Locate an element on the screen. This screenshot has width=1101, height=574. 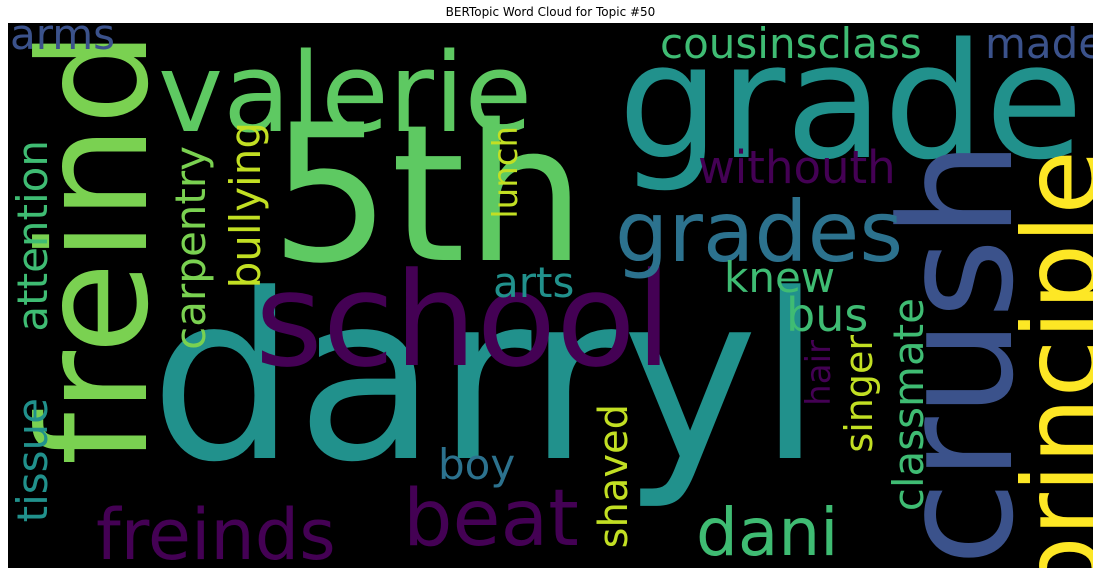
word-attention: attention is located at coordinates (32, 236).